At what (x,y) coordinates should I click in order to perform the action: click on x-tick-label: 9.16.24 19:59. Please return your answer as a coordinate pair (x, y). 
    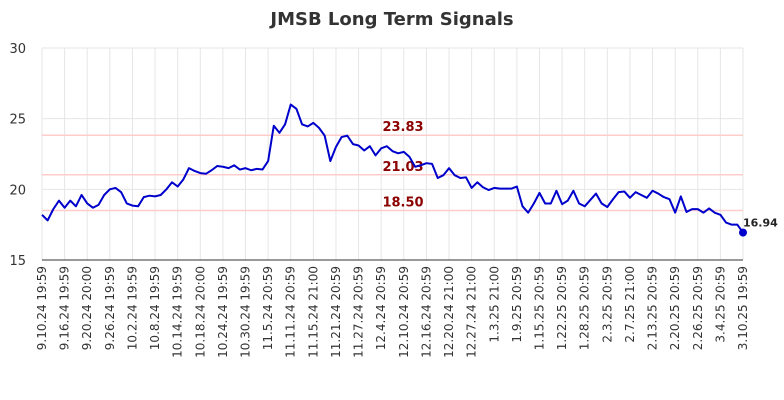
    Looking at the image, I should click on (65, 308).